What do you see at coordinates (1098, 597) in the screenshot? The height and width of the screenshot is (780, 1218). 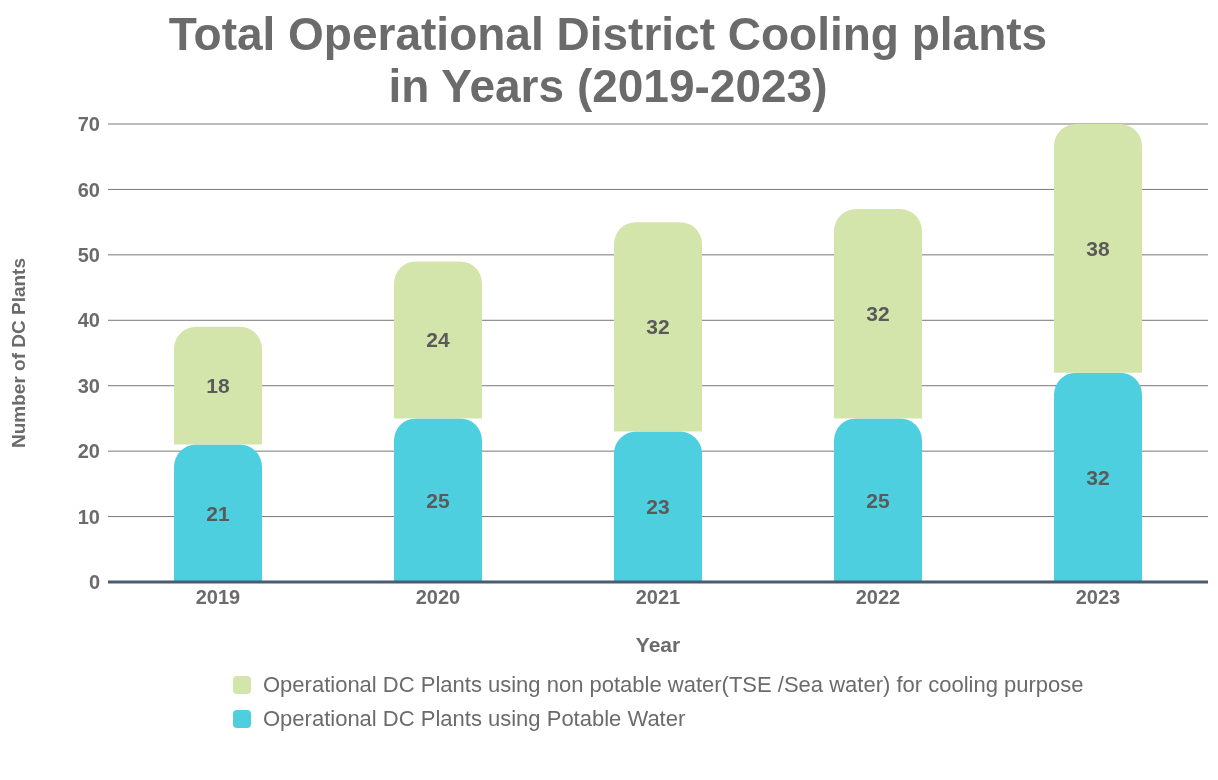 I see `x-tick-label: 2023` at bounding box center [1098, 597].